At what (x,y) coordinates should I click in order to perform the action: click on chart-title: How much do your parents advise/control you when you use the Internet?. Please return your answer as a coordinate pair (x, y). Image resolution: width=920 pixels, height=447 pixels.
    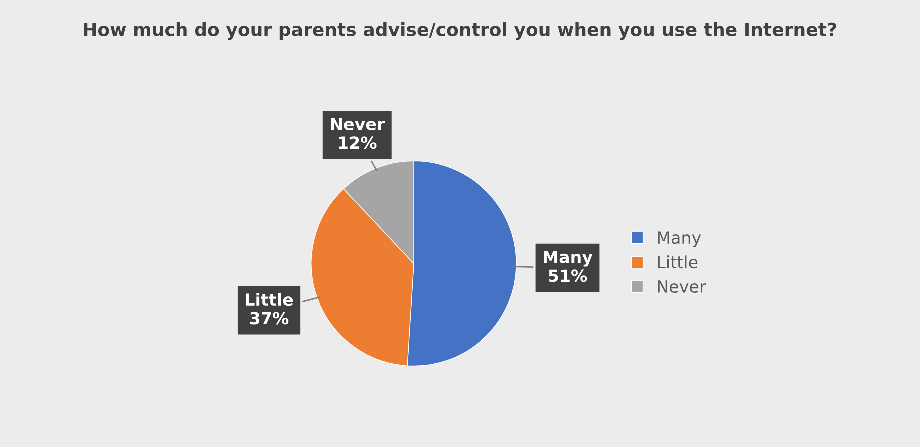
    Looking at the image, I should click on (460, 31).